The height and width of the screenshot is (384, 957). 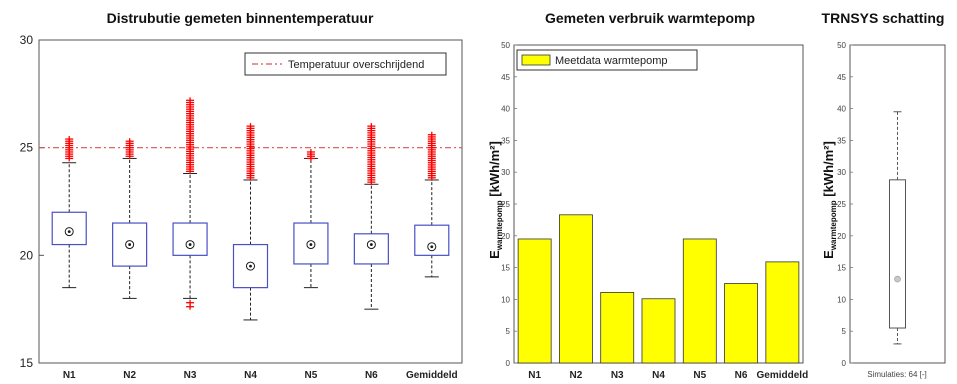 What do you see at coordinates (699, 301) in the screenshot?
I see `bar-n5` at bounding box center [699, 301].